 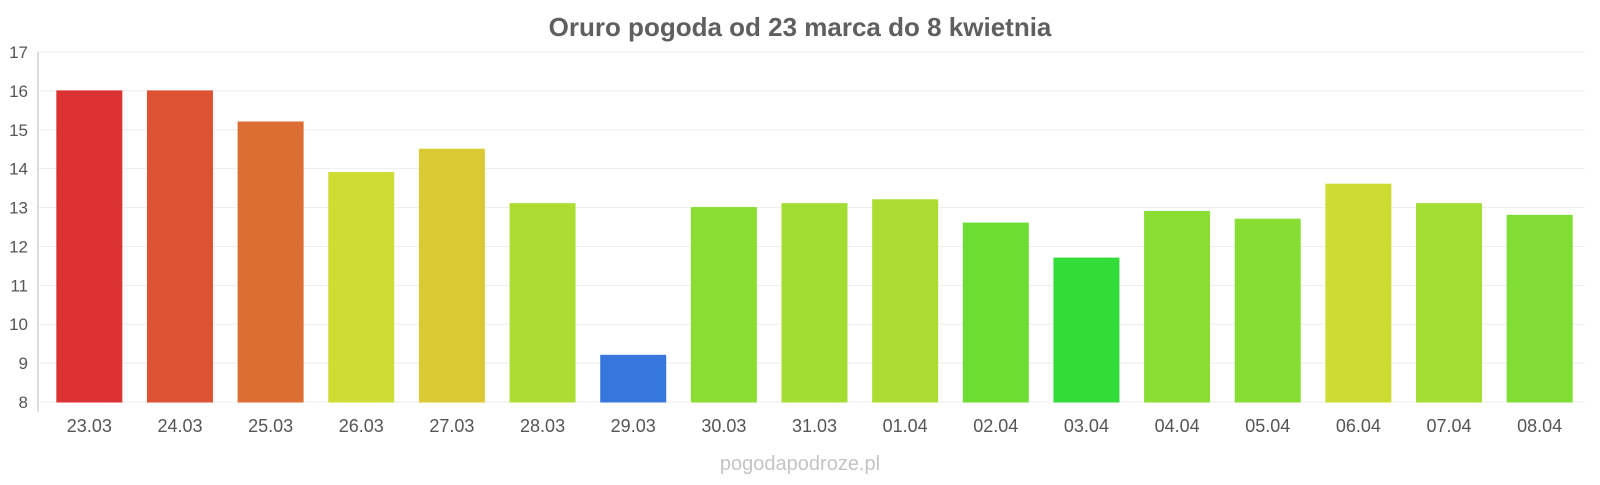 What do you see at coordinates (18, 227) in the screenshot?
I see `y-axis-ticks: 8 9 10 11 12 13 14 15 16 17` at bounding box center [18, 227].